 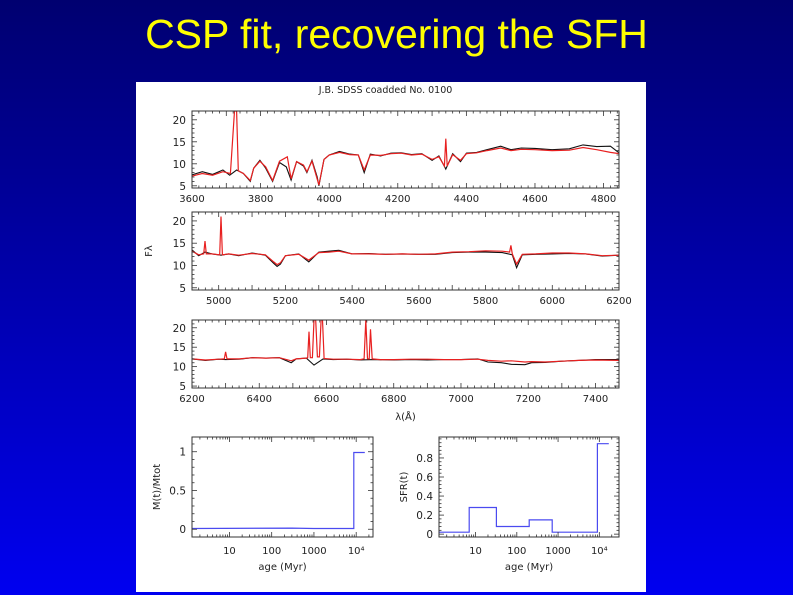 I want to click on chart-panel-2: 5000 5200 5400 5600 5800 6000 6200 5 10 15 20 Fλ, so click(x=388, y=259).